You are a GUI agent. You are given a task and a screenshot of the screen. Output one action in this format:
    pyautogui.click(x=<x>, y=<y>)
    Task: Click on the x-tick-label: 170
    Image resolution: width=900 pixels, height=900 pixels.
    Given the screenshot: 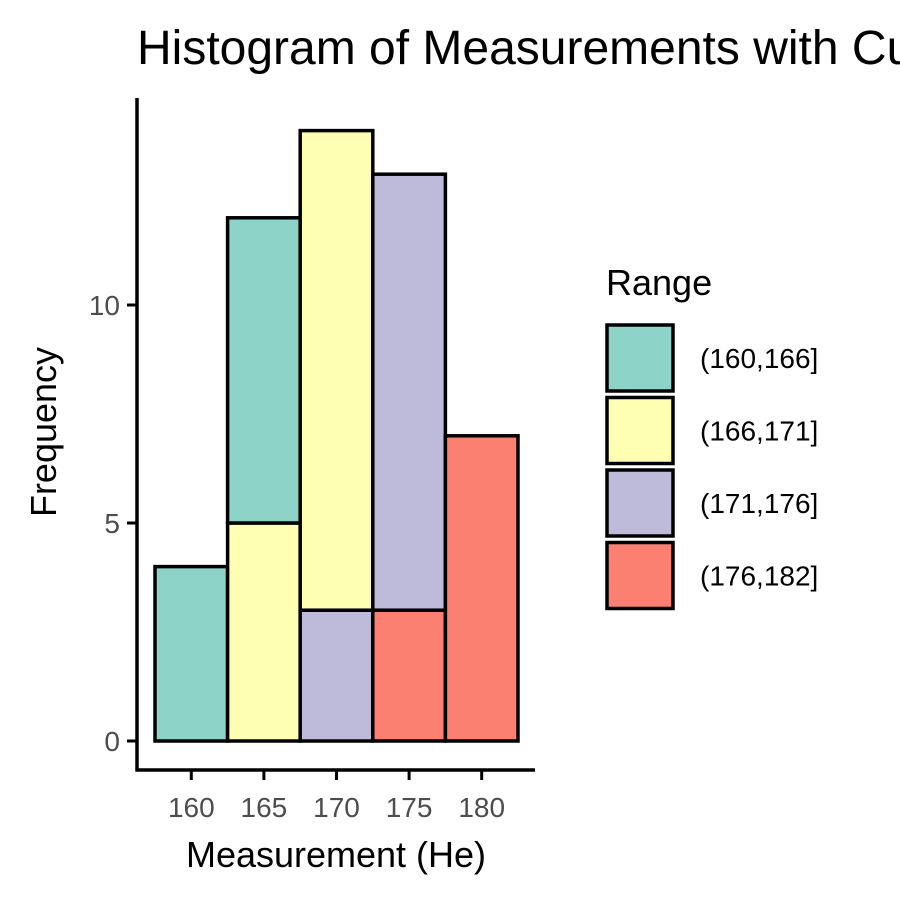 What is the action you would take?
    pyautogui.click(x=336, y=807)
    